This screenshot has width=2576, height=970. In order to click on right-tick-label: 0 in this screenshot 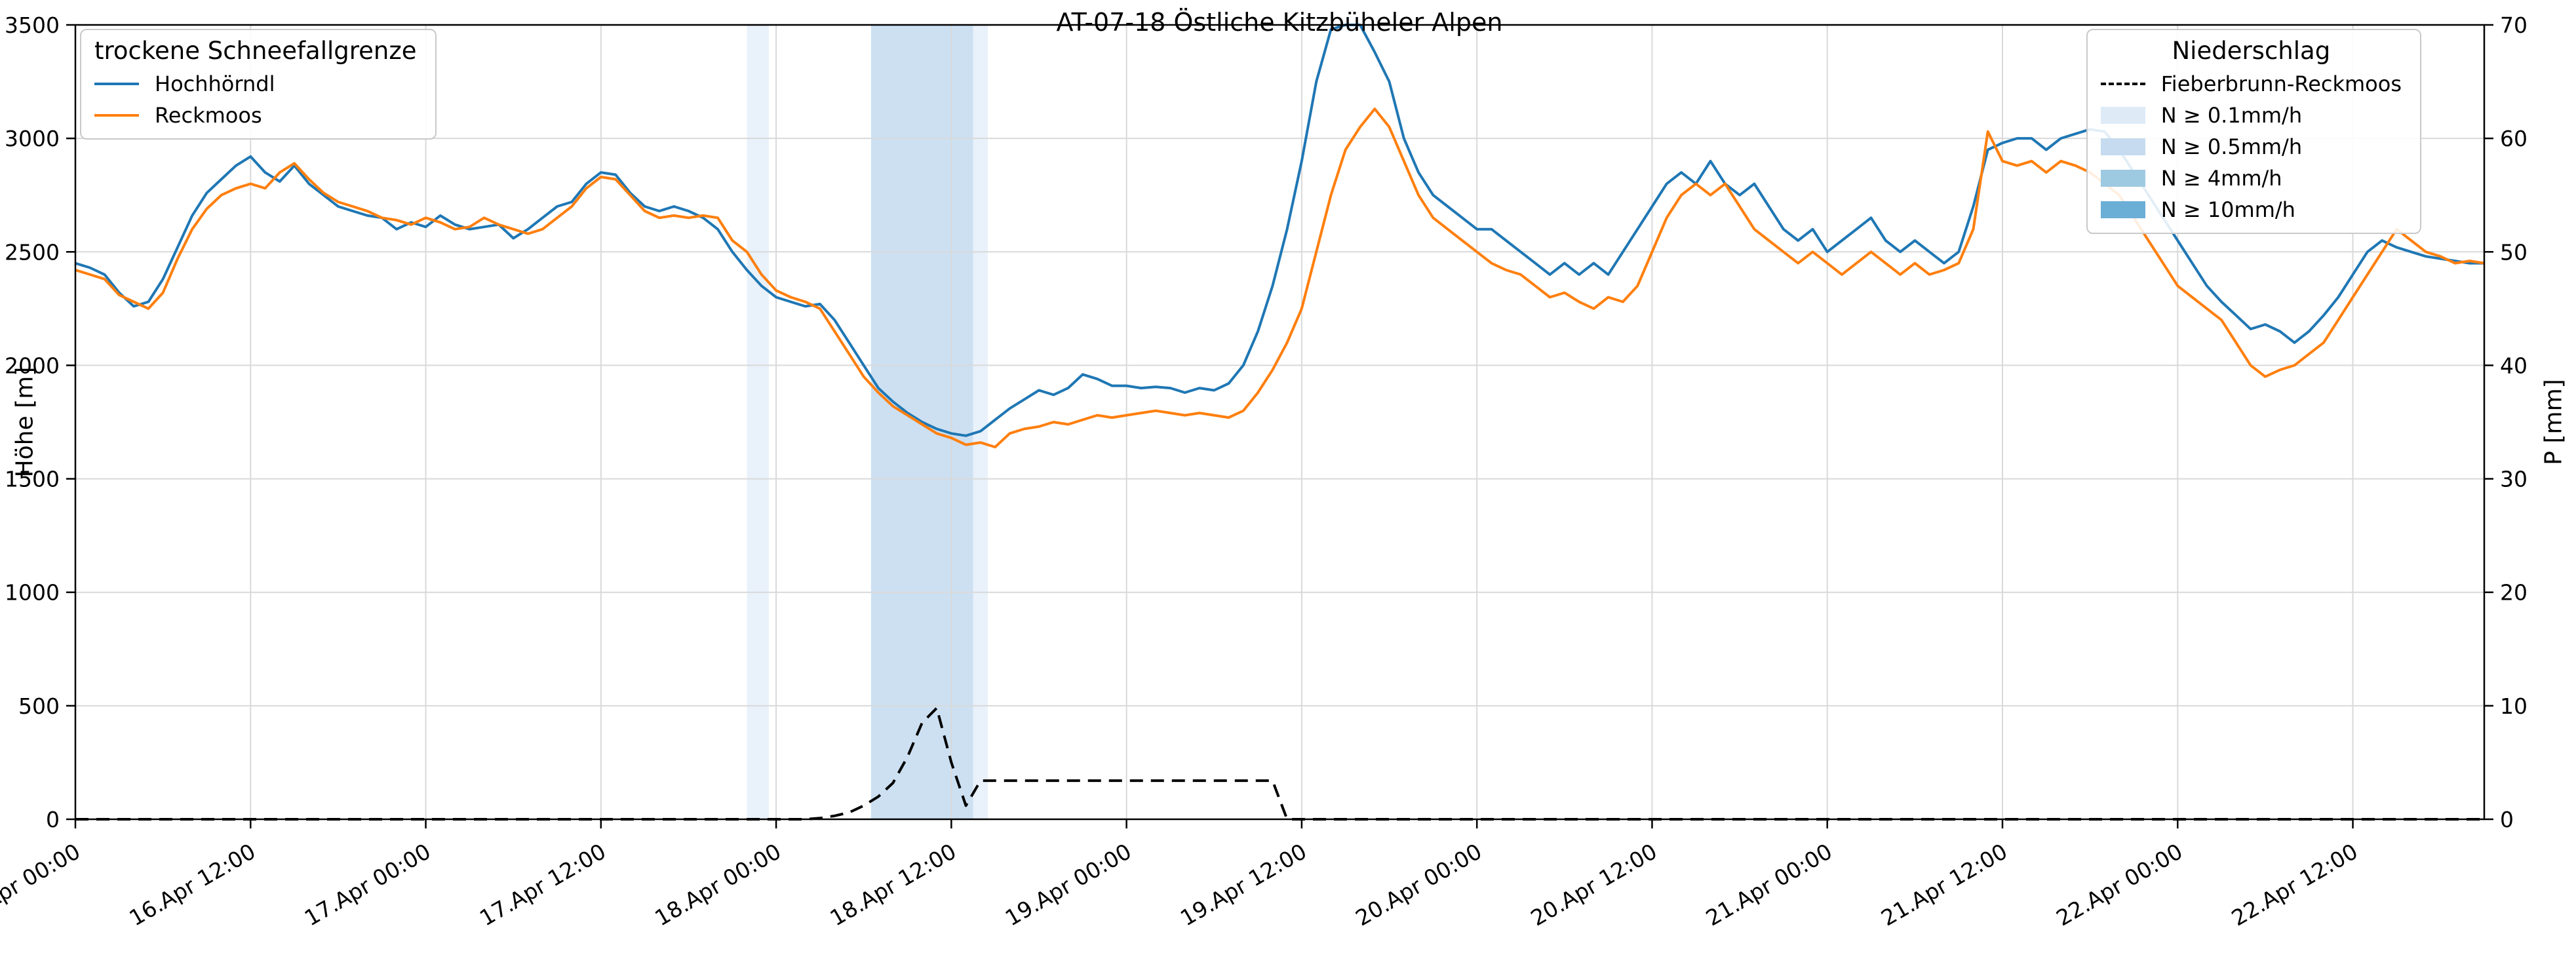, I will do `click(2507, 819)`.